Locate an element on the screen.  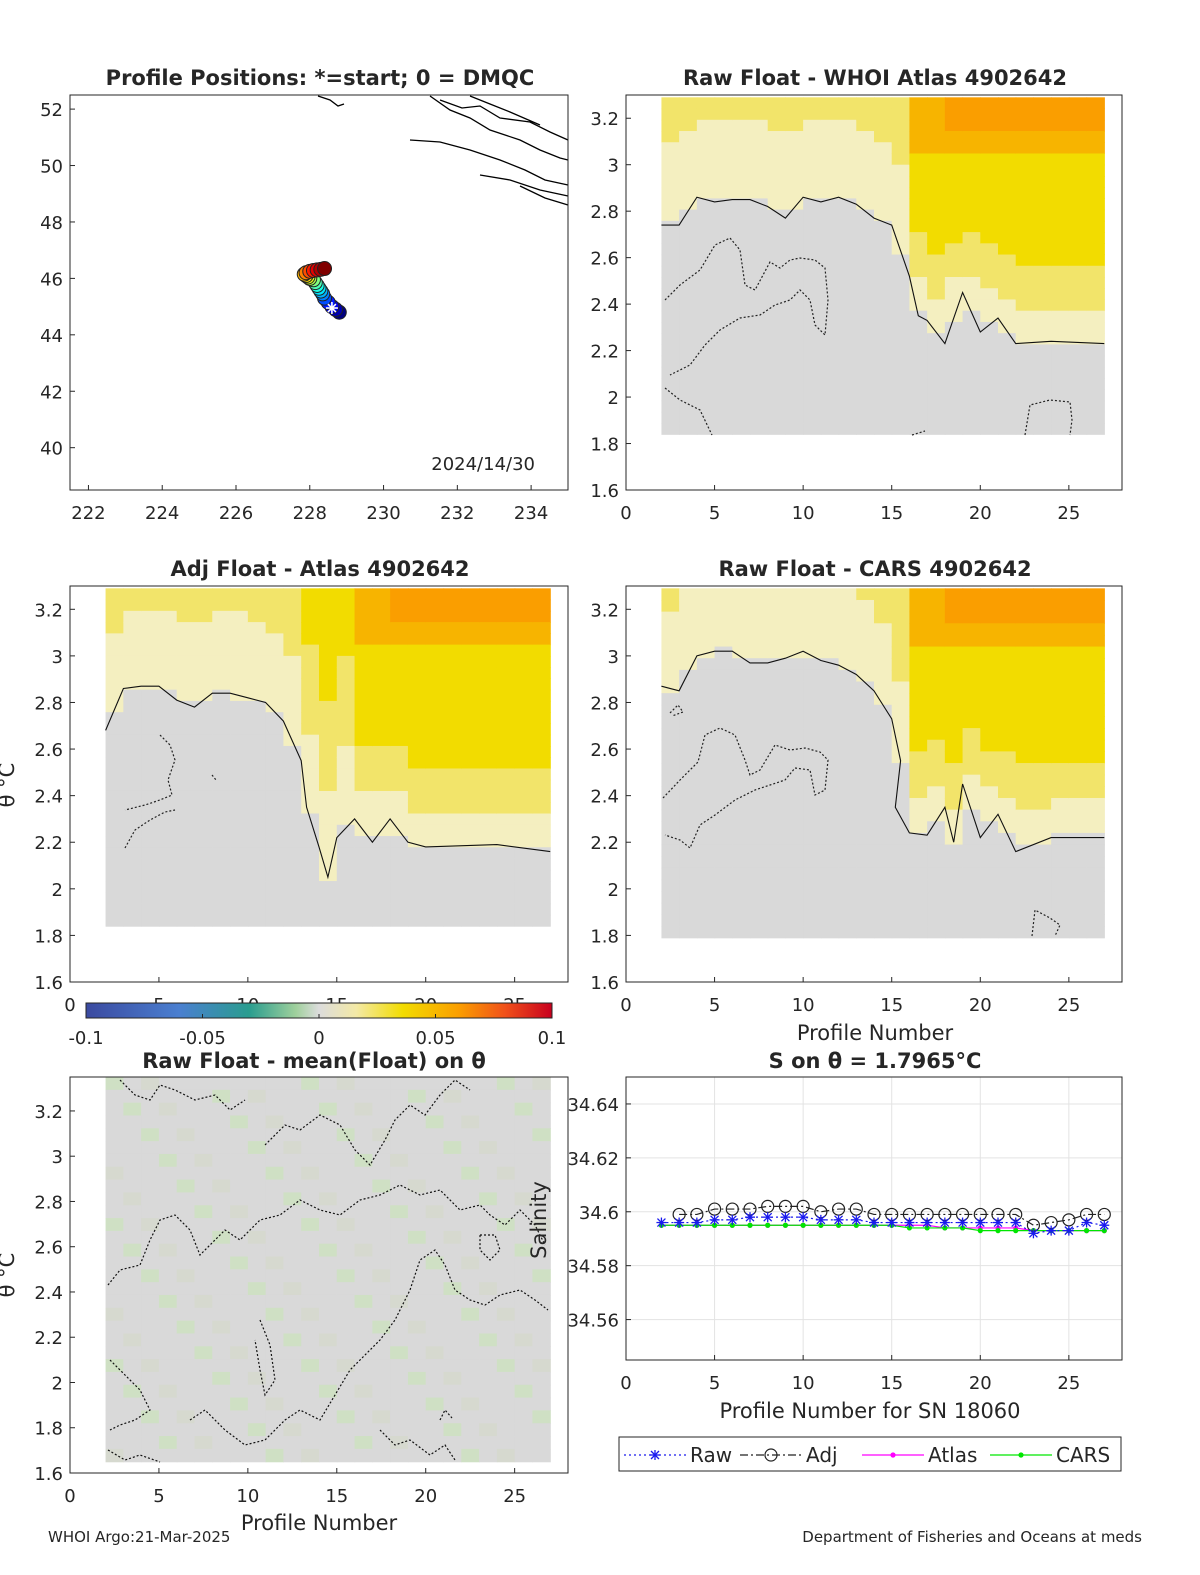
legend-marker-cars is located at coordinates (1021, 1455).